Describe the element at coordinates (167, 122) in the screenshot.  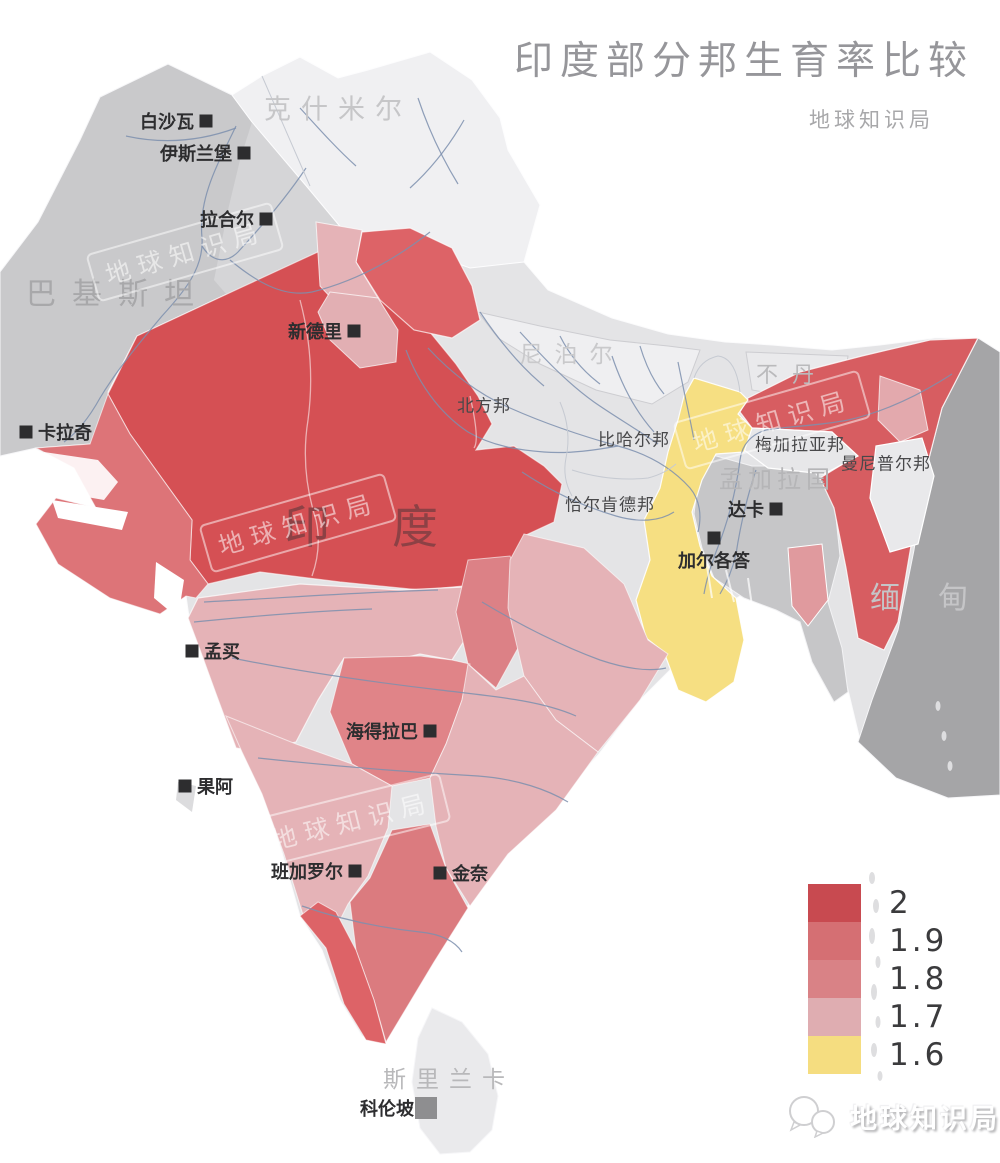
I see `city-label-白沙瓦: 白沙瓦` at that location.